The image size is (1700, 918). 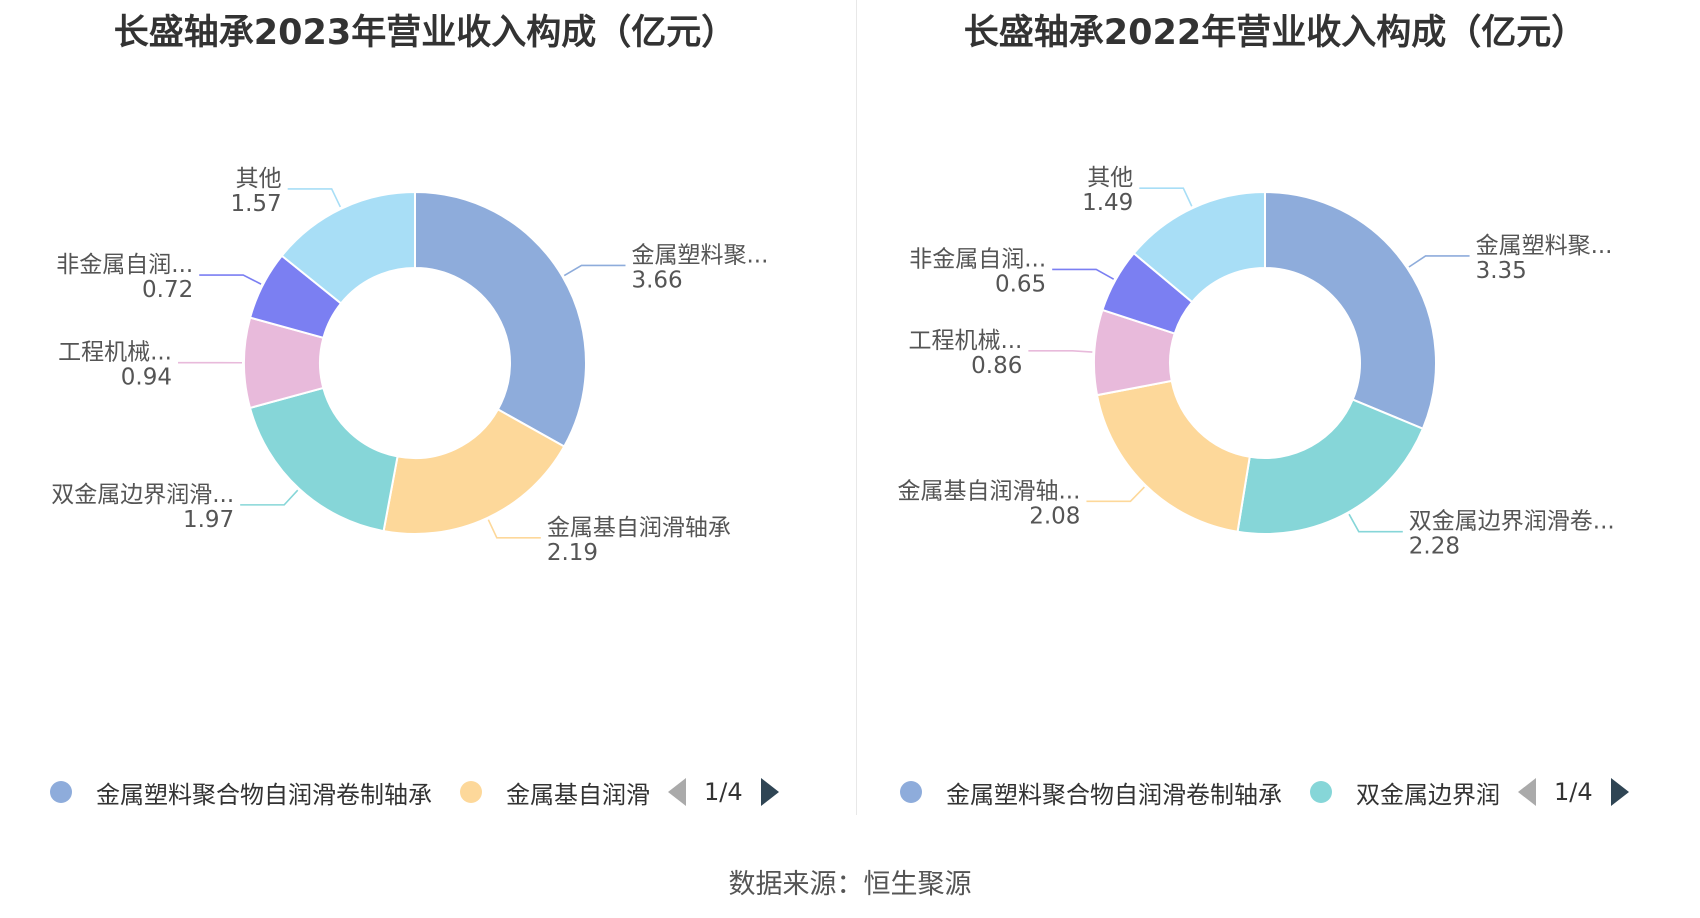 What do you see at coordinates (167, 290) in the screenshot?
I see `slice-value-label: 0.72` at bounding box center [167, 290].